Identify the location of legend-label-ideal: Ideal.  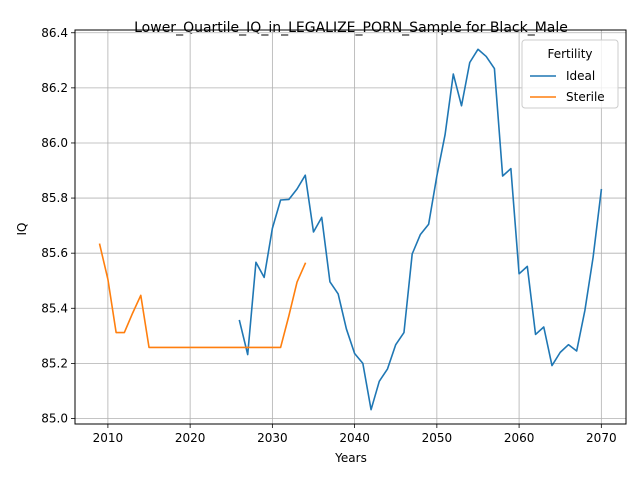
(580, 76).